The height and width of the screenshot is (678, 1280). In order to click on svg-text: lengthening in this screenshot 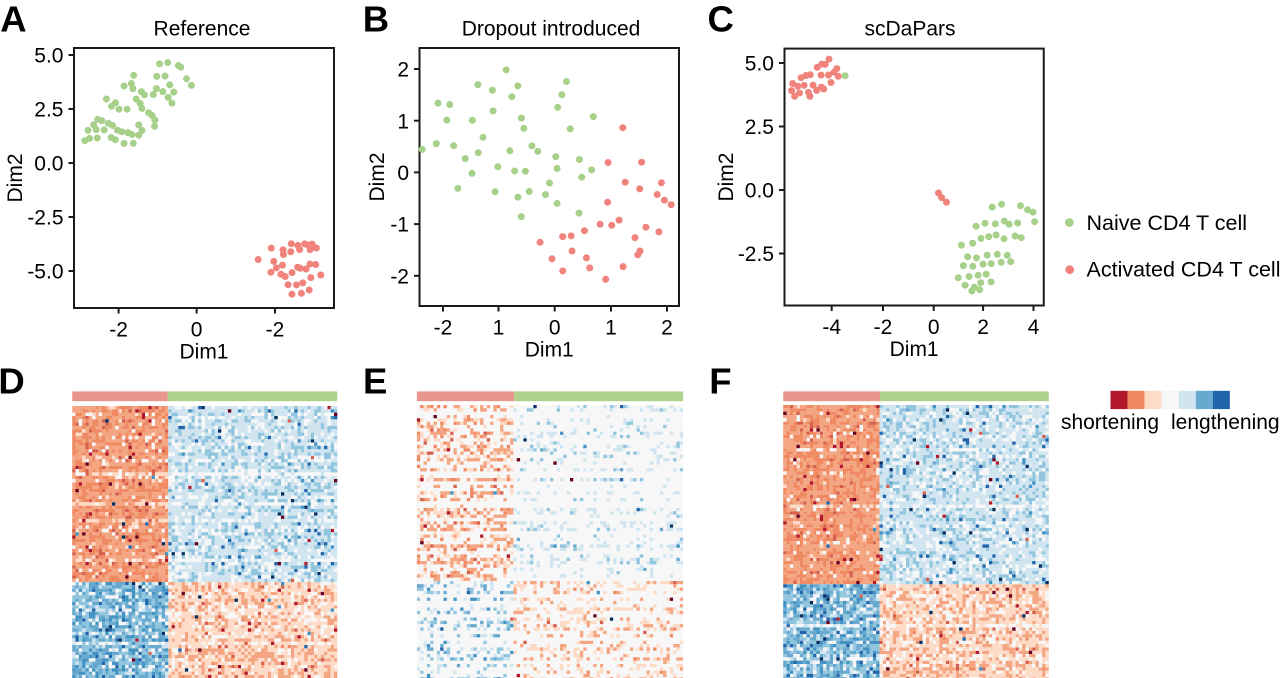, I will do `click(1225, 422)`.